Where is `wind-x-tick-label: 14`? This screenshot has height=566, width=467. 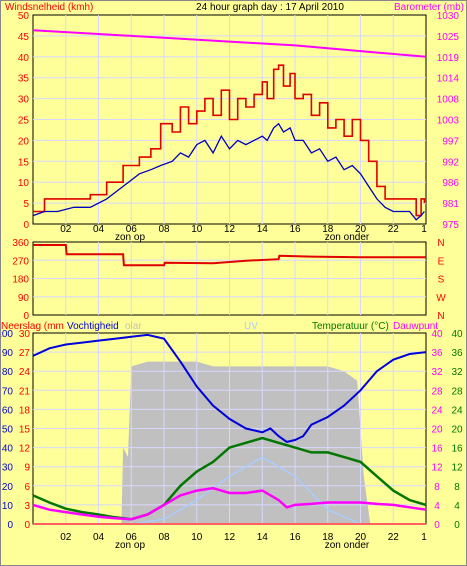
wind-x-tick-label: 14 is located at coordinates (263, 229).